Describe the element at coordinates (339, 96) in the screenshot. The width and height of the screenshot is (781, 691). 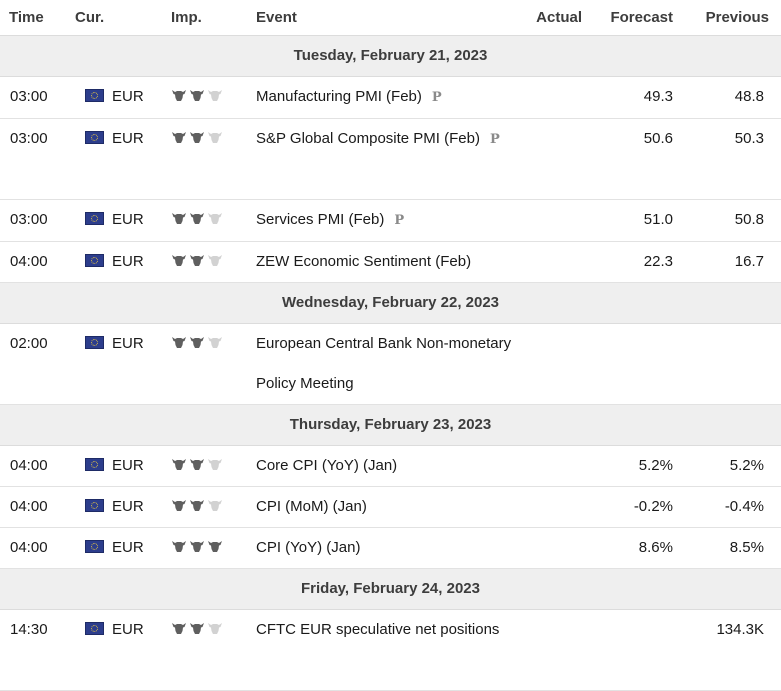
I see `event-title: Manufacturing PMI (Feb)` at that location.